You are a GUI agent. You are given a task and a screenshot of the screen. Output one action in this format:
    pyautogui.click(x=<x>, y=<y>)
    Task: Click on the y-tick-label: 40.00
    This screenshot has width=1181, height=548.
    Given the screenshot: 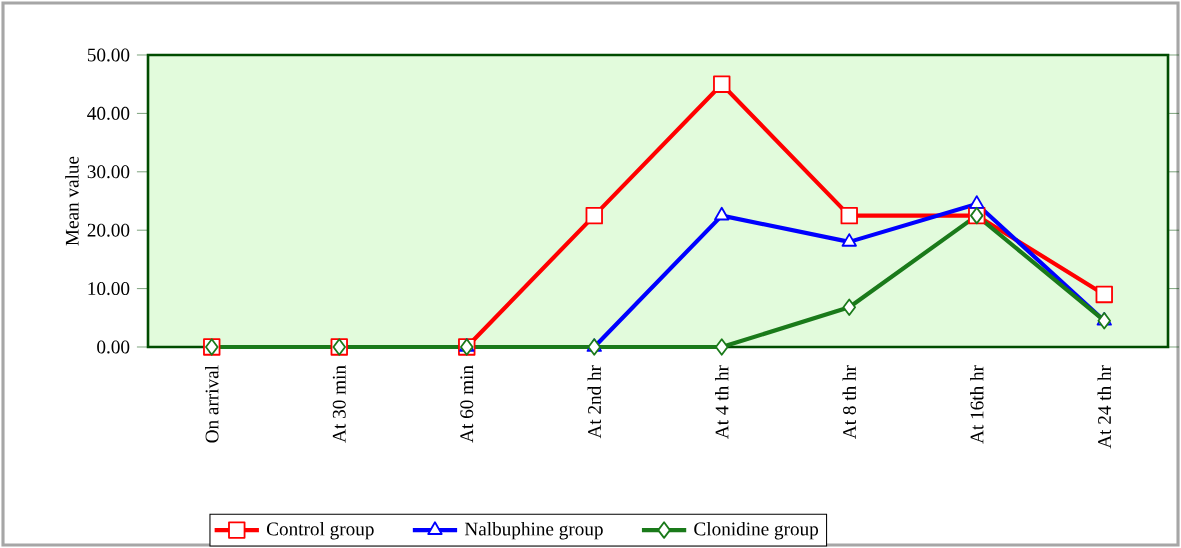 What is the action you would take?
    pyautogui.click(x=108, y=113)
    